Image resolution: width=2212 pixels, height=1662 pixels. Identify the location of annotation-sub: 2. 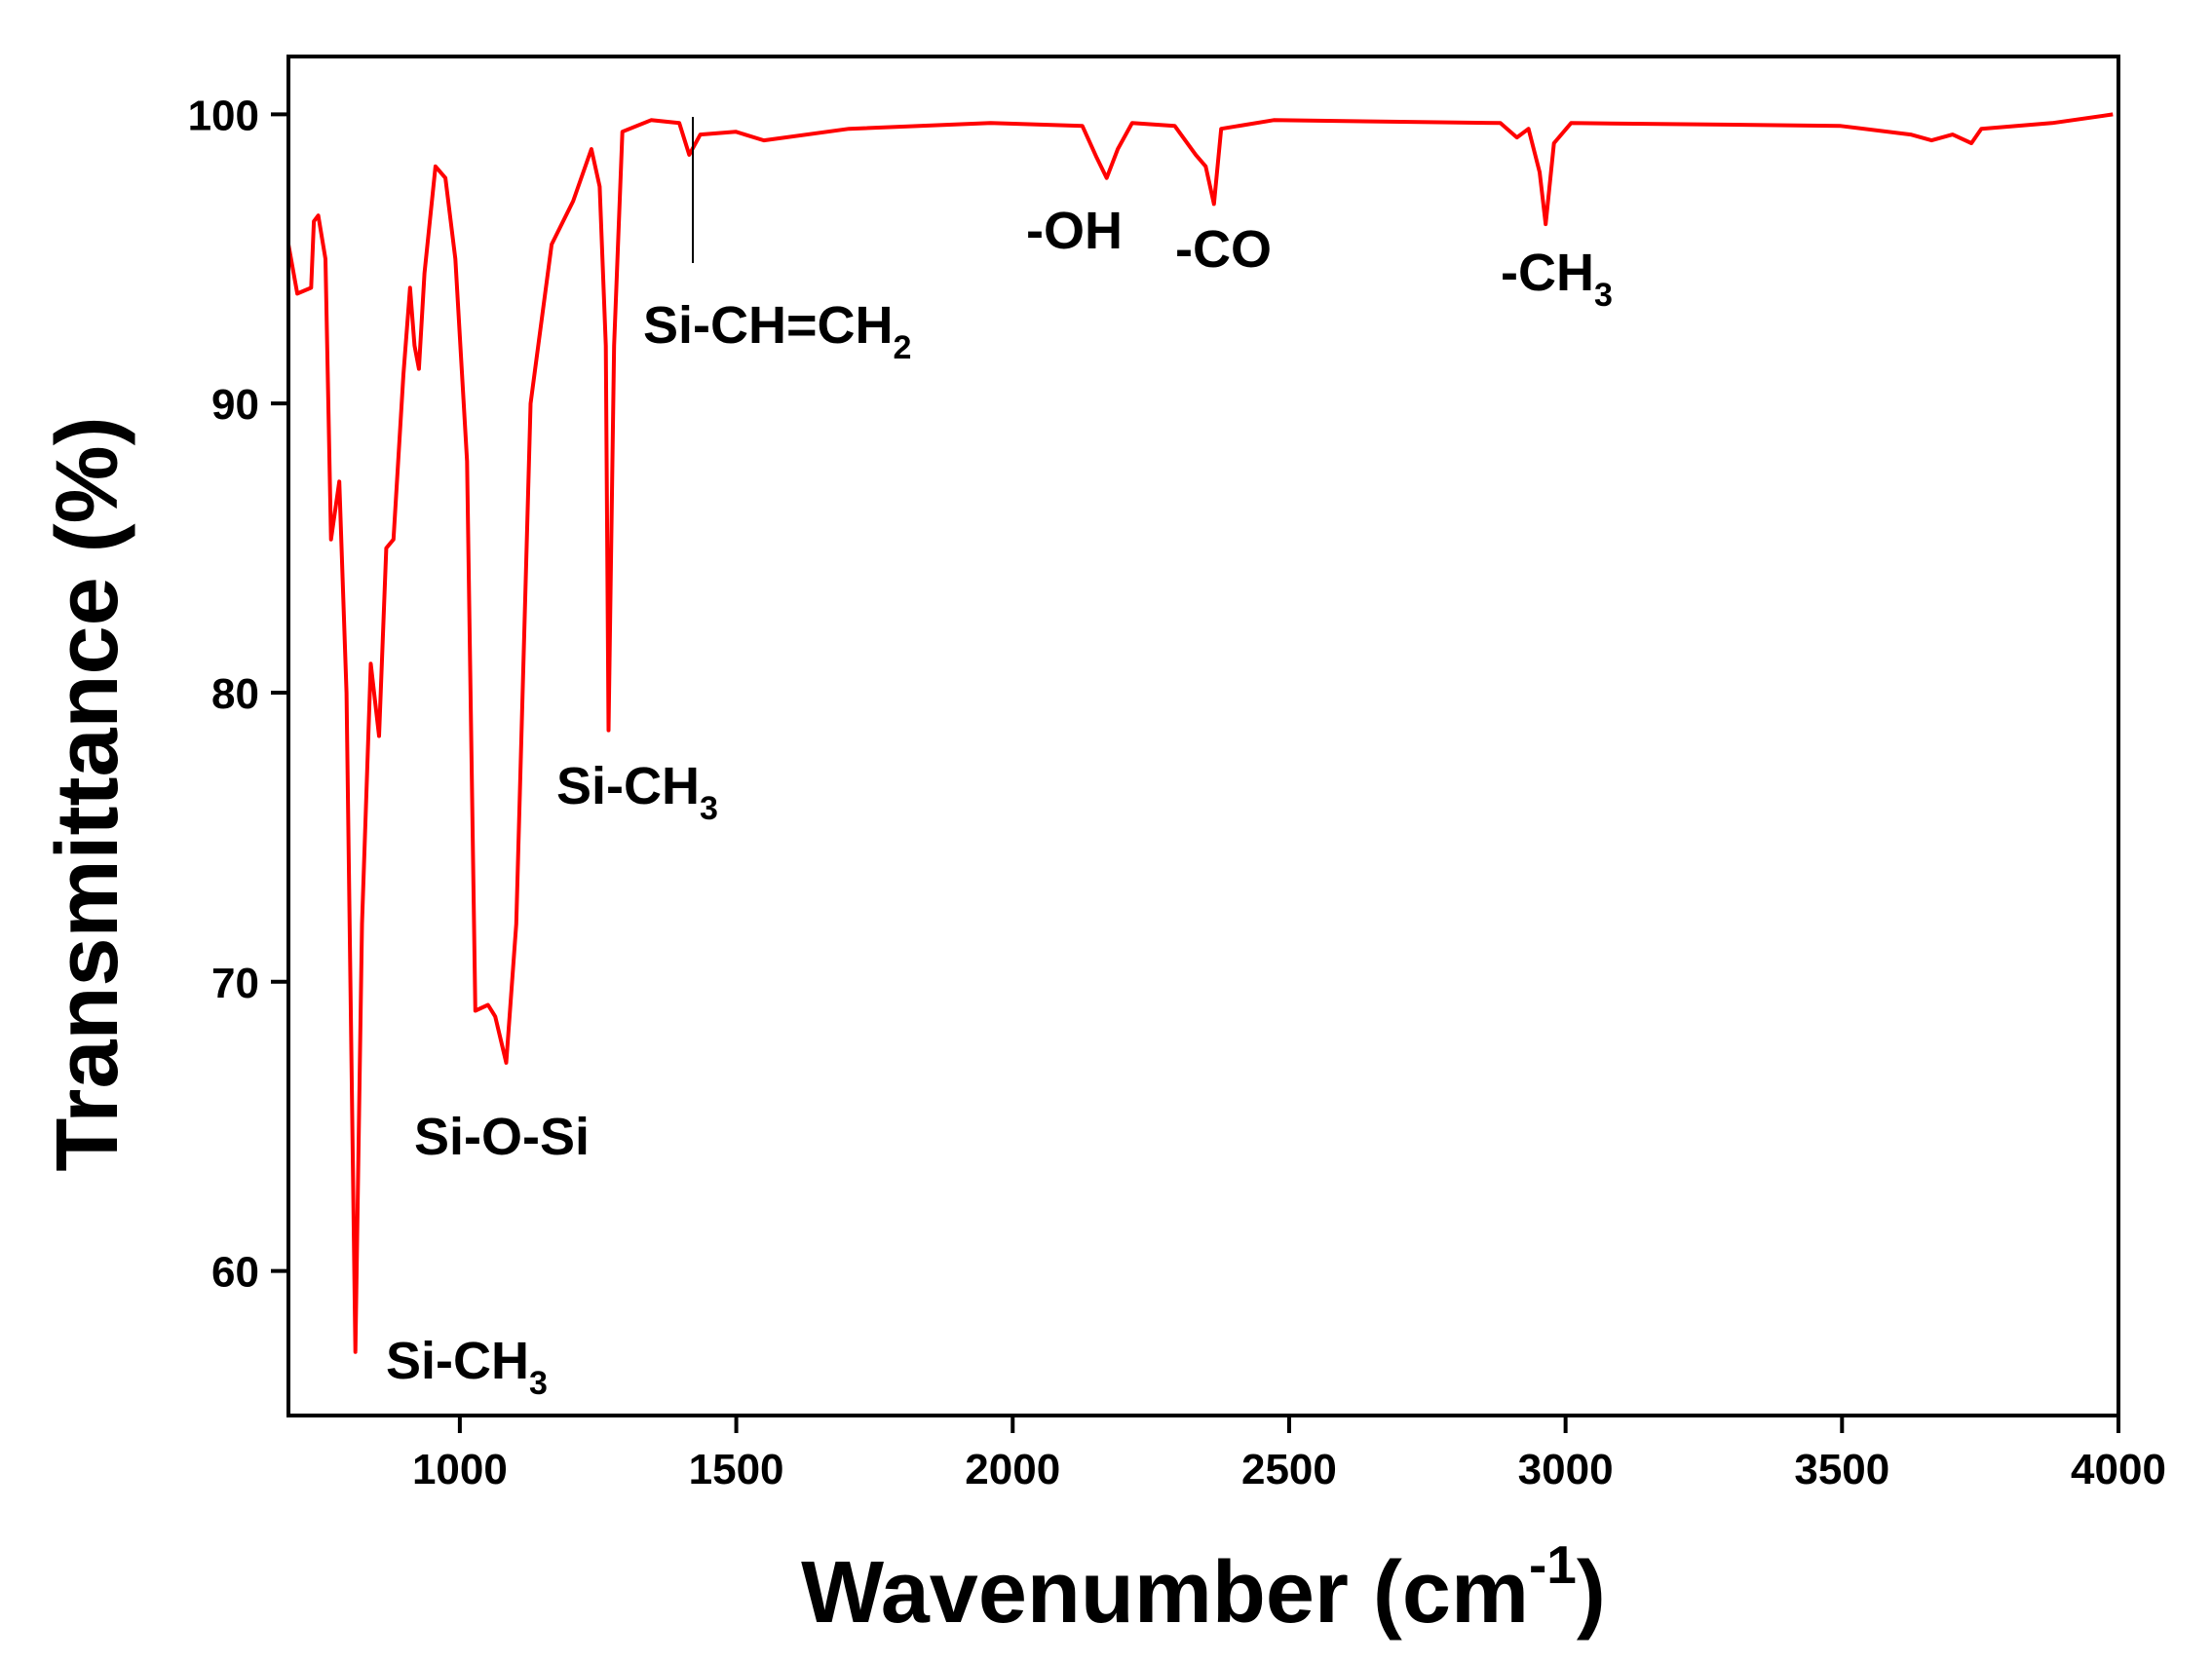
(903, 347).